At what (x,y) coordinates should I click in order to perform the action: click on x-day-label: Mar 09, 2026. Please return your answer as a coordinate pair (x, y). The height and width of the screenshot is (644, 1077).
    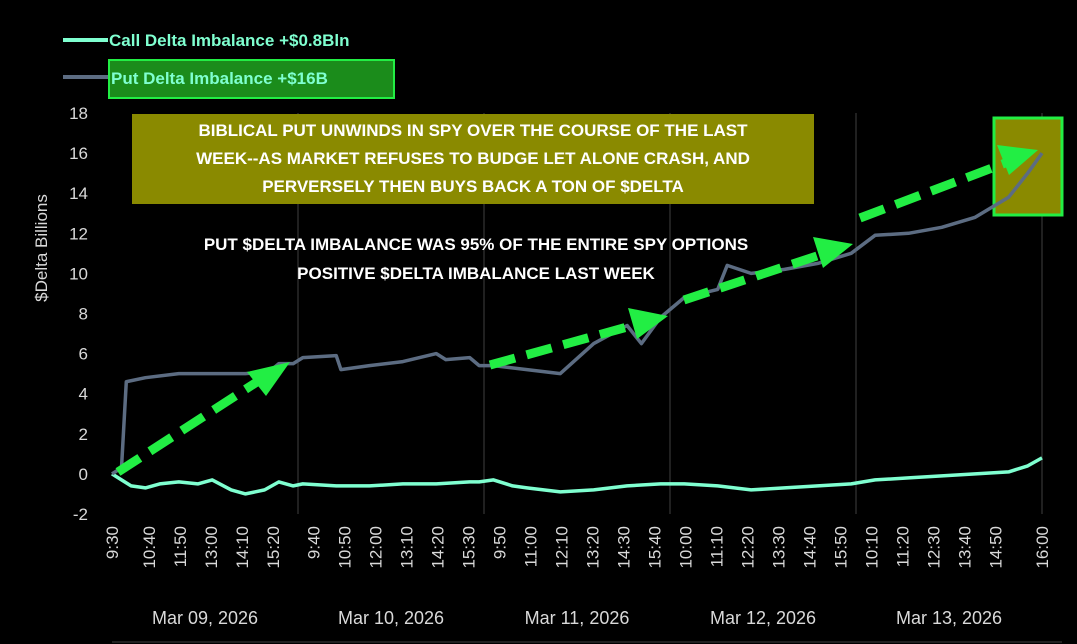
    Looking at the image, I should click on (205, 618).